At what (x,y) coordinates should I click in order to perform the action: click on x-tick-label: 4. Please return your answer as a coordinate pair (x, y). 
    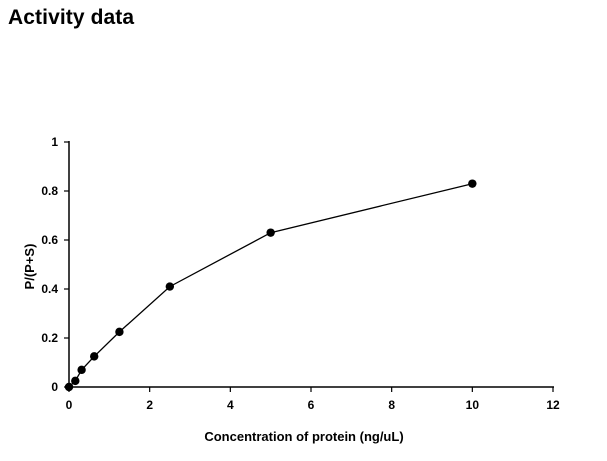
    Looking at the image, I should click on (230, 405).